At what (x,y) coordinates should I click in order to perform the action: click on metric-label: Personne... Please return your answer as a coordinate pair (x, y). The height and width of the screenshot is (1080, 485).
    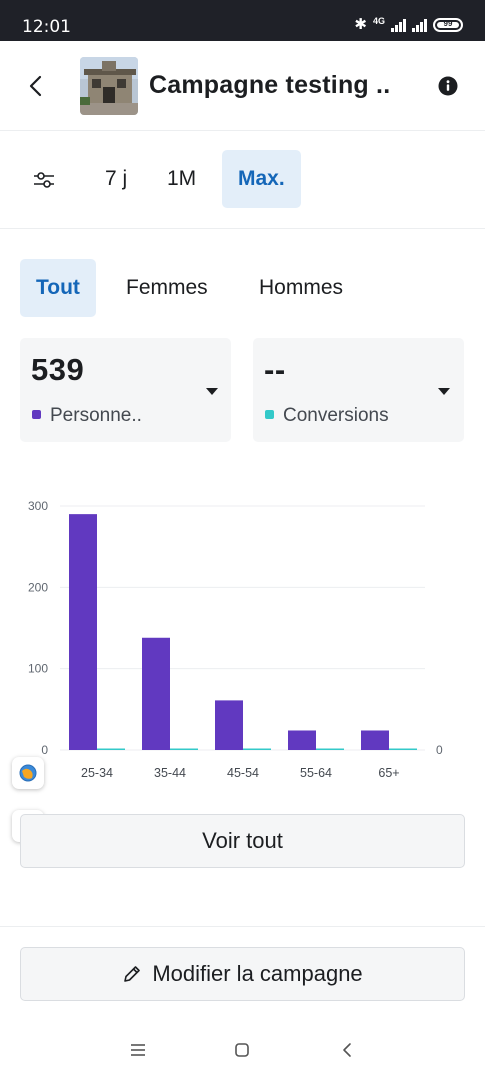
    Looking at the image, I should click on (96, 415).